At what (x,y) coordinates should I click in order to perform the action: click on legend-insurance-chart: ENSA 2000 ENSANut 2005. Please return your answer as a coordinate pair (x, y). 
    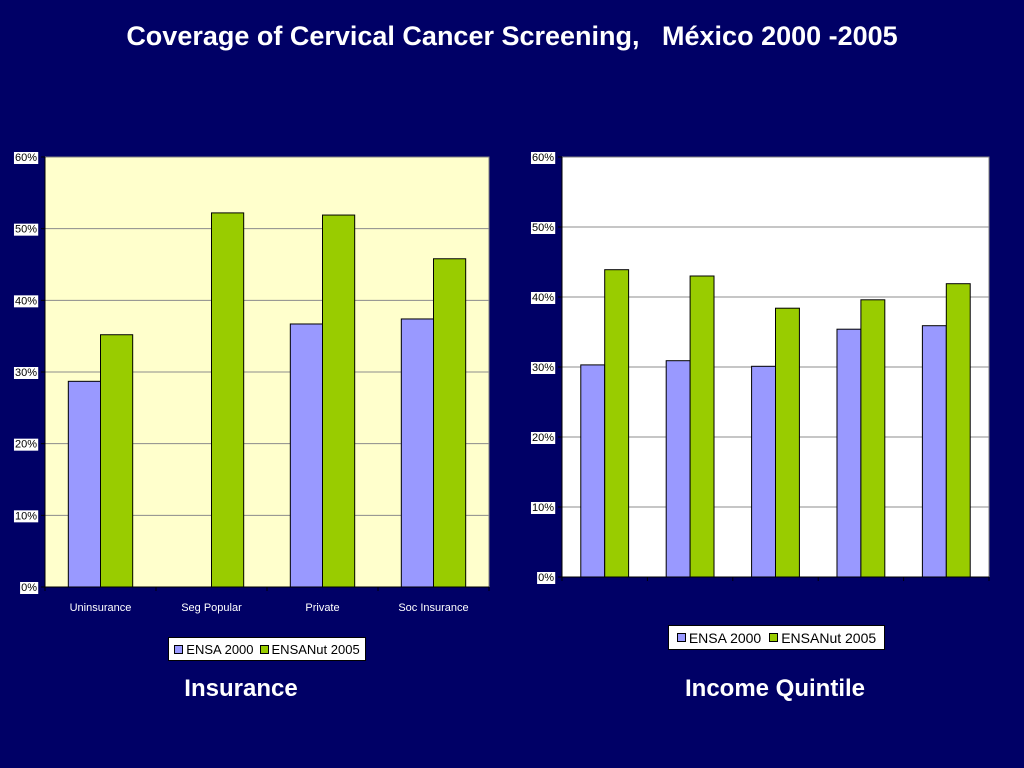
    Looking at the image, I should click on (267, 649).